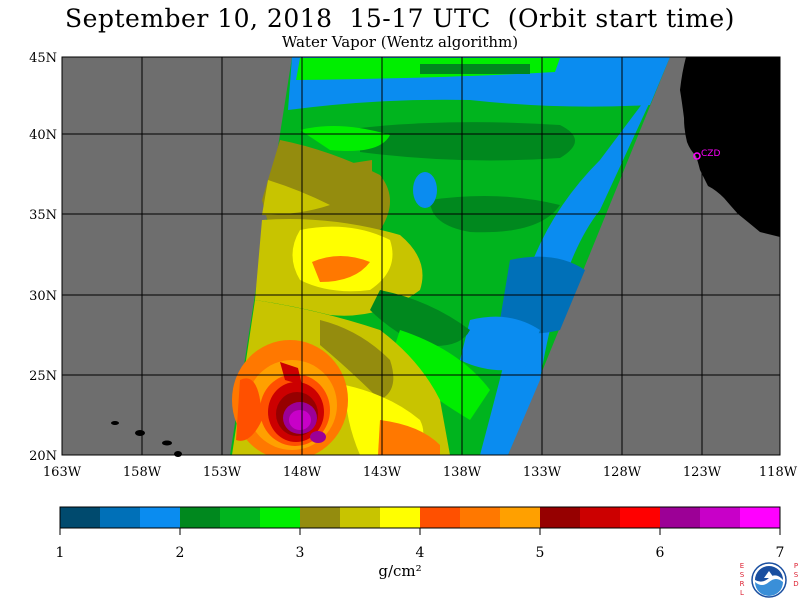 The width and height of the screenshot is (800, 600). What do you see at coordinates (60, 553) in the screenshot?
I see `colorbar-tick-label: 1` at bounding box center [60, 553].